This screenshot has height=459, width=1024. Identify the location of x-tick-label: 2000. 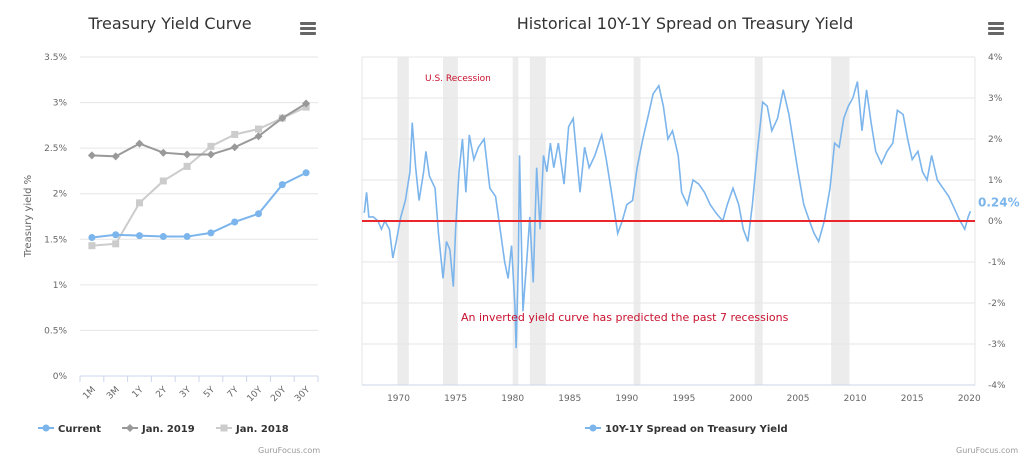
(741, 399).